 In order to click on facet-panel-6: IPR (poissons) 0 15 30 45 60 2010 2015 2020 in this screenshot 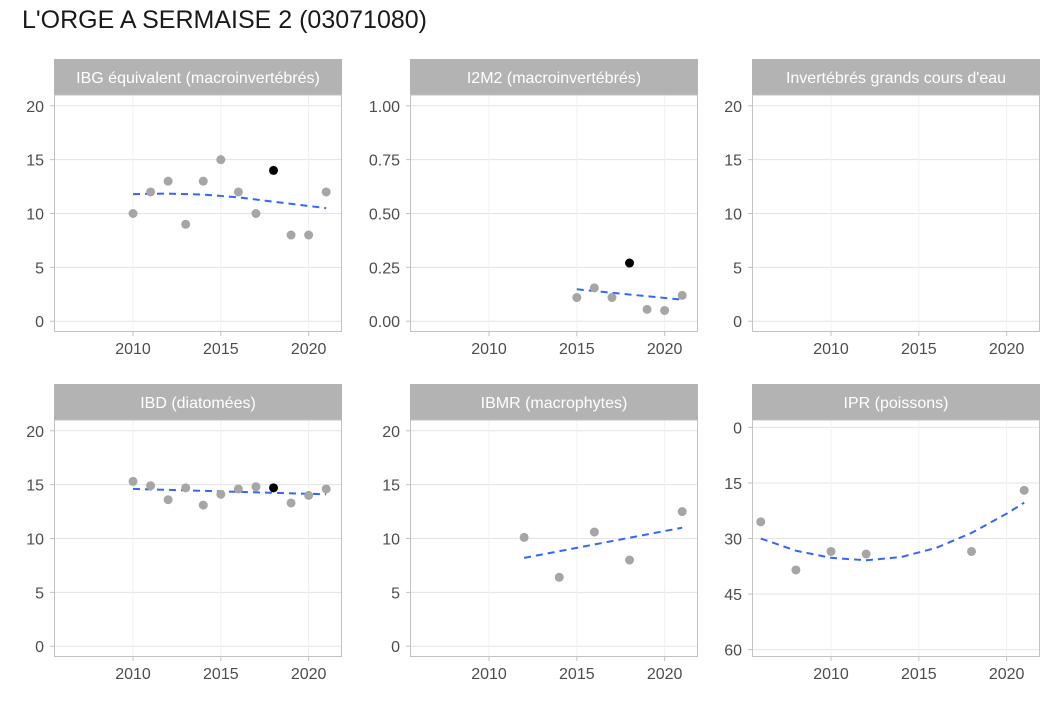, I will do `click(882, 533)`.